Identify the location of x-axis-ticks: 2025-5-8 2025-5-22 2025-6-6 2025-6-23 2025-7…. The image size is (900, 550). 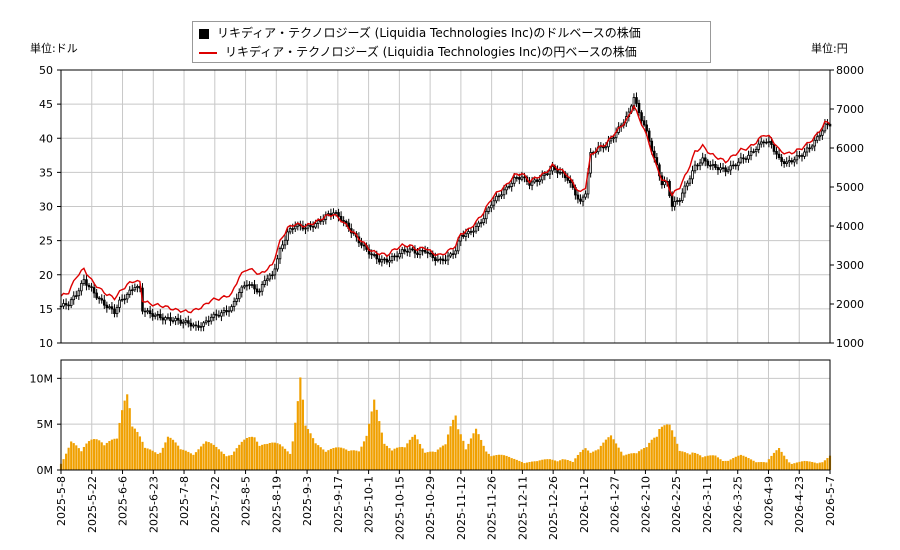
(446, 505).